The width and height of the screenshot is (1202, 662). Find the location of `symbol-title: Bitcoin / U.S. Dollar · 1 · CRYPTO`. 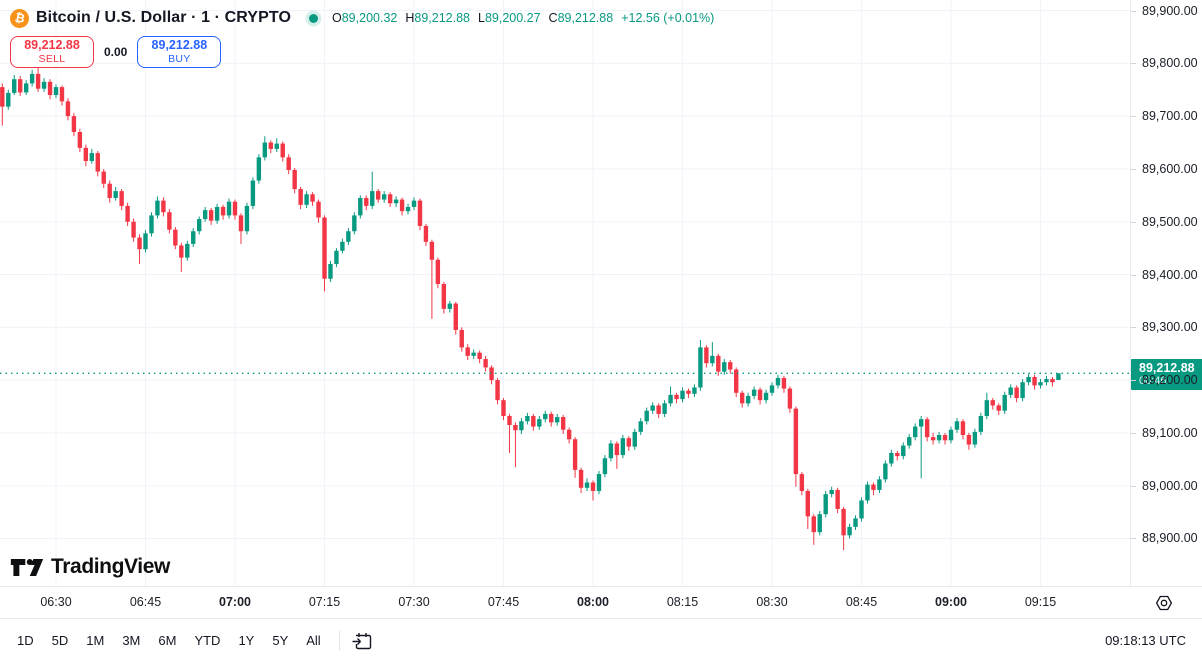

symbol-title: Bitcoin / U.S. Dollar · 1 · CRYPTO is located at coordinates (163, 17).